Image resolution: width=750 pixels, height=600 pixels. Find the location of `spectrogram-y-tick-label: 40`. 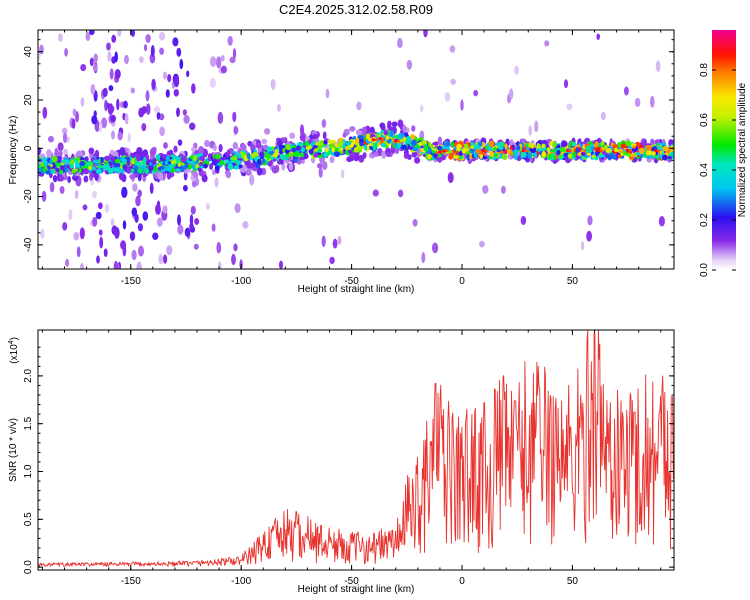

spectrogram-y-tick-label: 40 is located at coordinates (28, 52).